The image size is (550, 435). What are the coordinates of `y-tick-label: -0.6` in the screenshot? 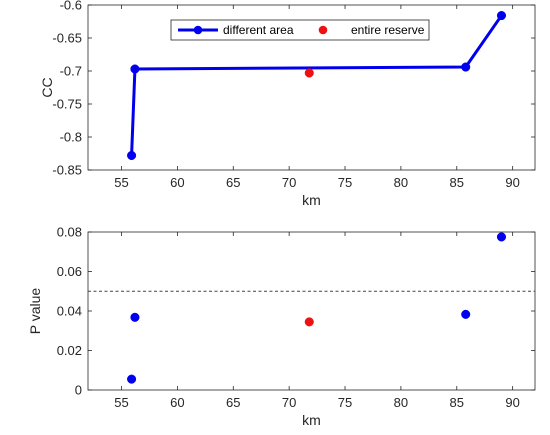 It's located at (71, 6).